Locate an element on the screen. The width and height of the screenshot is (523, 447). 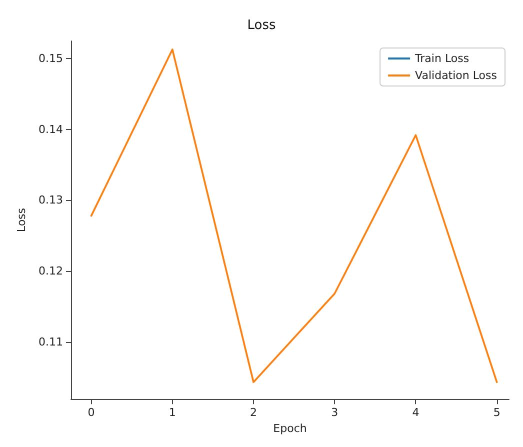
legend-label: Validation Loss is located at coordinates (456, 75).